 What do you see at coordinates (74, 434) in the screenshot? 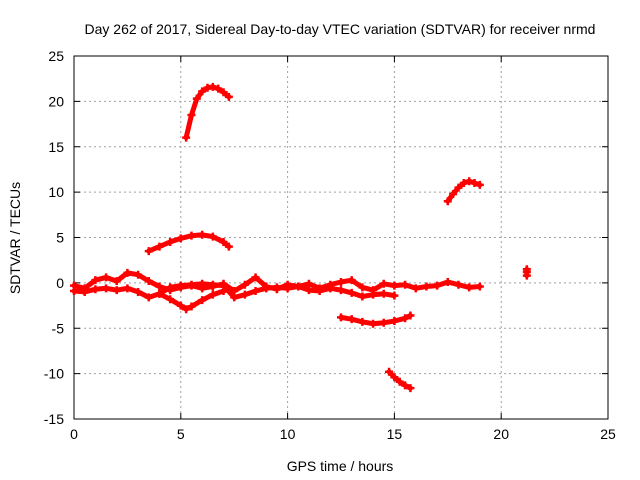
I see `x-tick-label: 0` at bounding box center [74, 434].